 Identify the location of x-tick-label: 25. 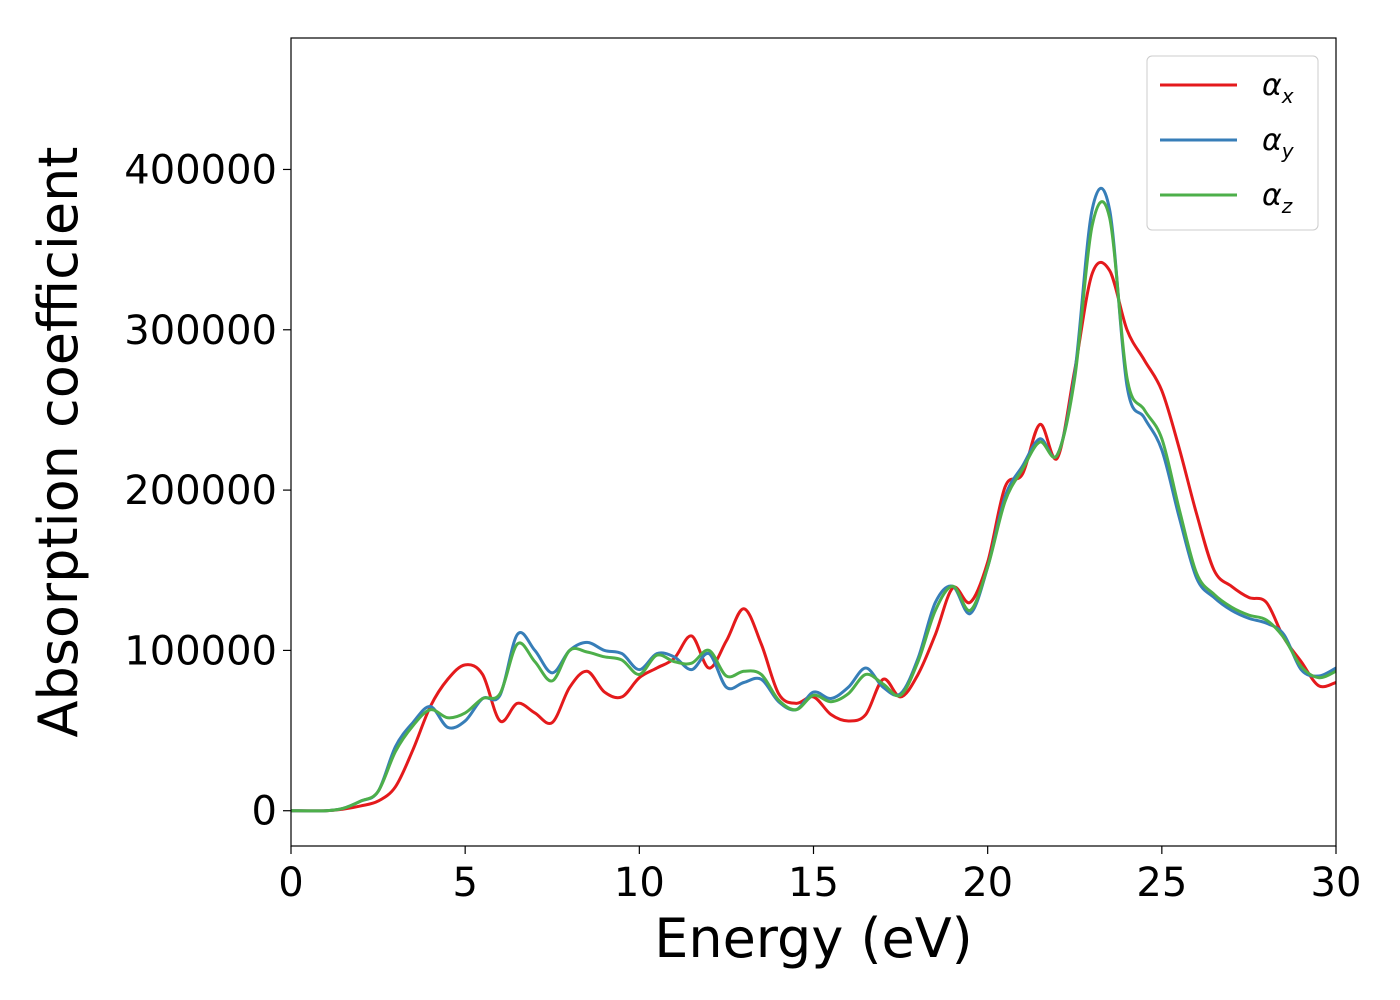
(1161, 883).